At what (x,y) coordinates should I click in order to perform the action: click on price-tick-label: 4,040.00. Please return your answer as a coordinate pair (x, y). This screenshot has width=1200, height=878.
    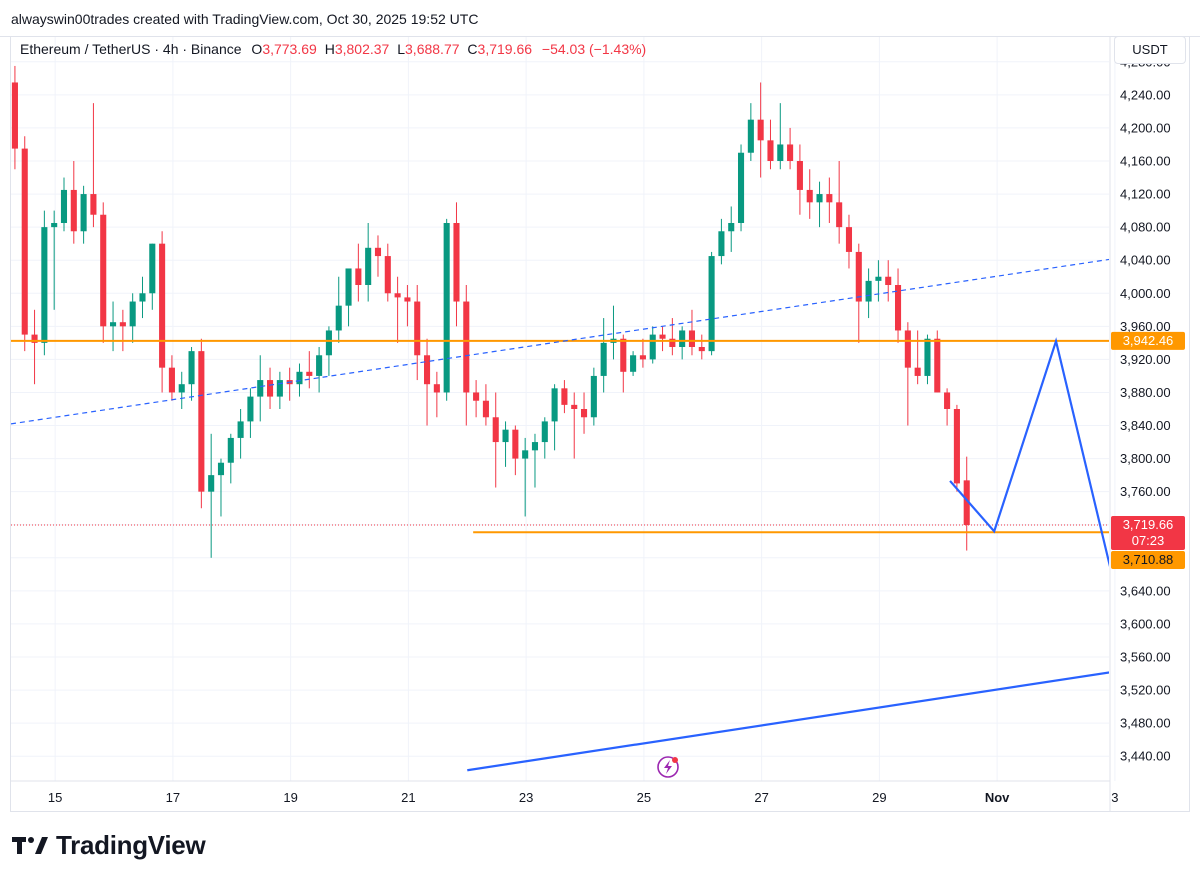
    Looking at the image, I should click on (1145, 260).